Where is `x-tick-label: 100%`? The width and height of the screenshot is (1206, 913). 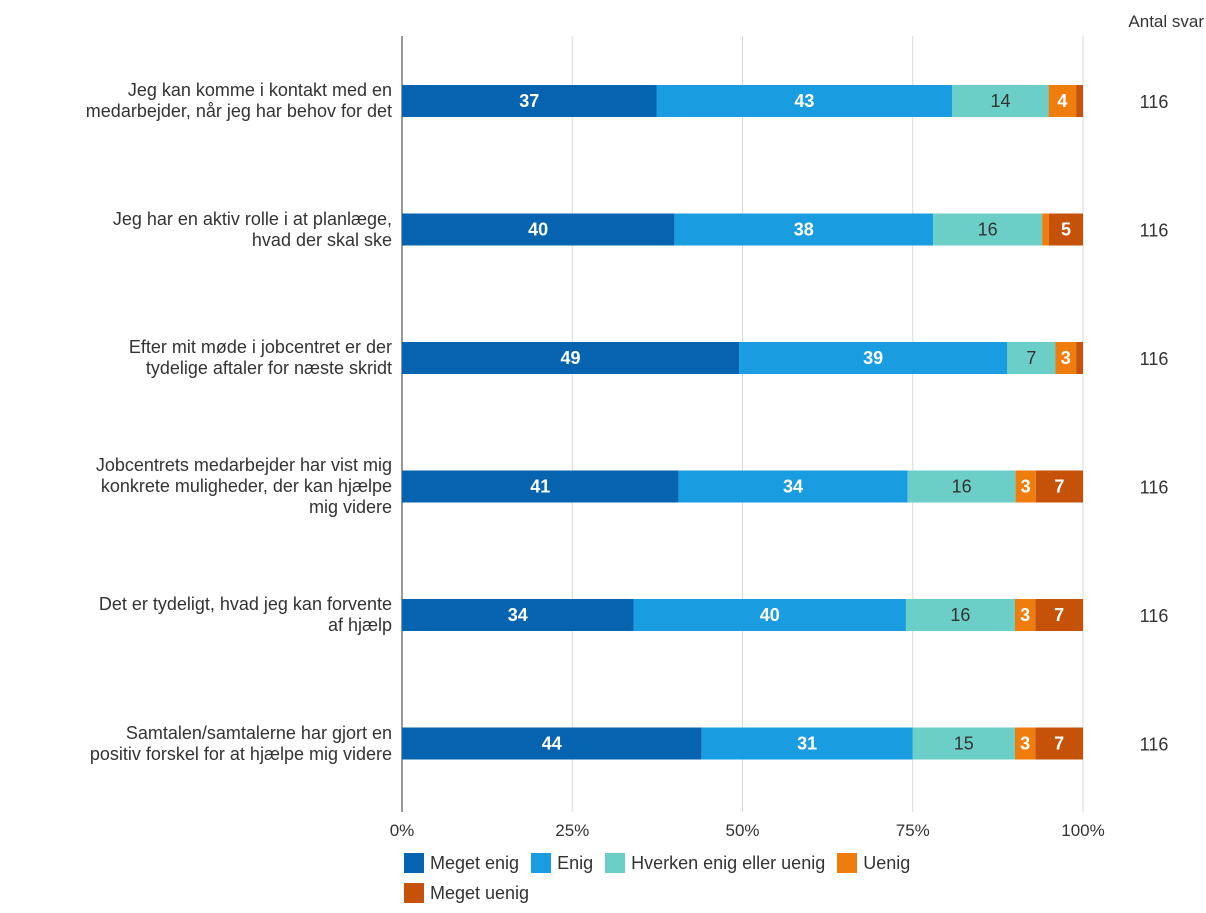
x-tick-label: 100% is located at coordinates (1082, 830).